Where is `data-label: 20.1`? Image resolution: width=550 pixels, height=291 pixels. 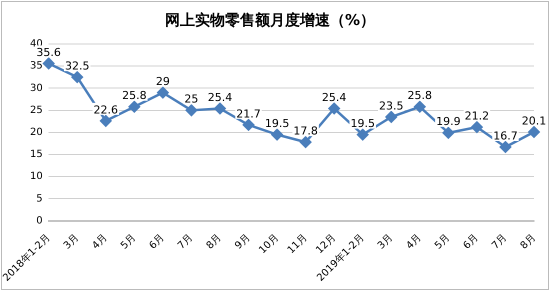 data-label: 20.1 is located at coordinates (534, 121).